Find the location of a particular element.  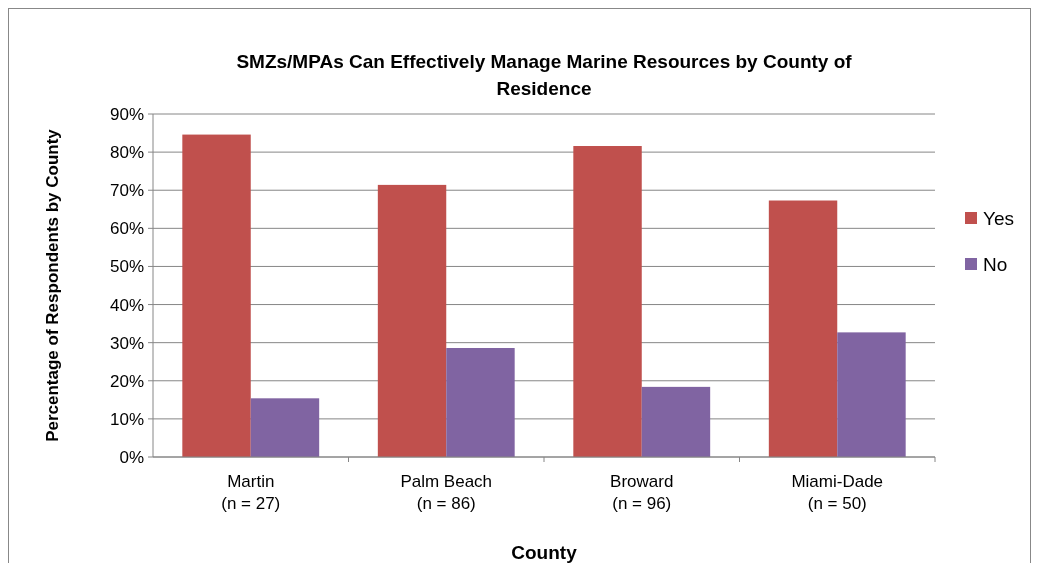

chart-title: SMZs/MPAs Can Effectively Manage Marine Resources by County of Residence is located at coordinates (544, 75).